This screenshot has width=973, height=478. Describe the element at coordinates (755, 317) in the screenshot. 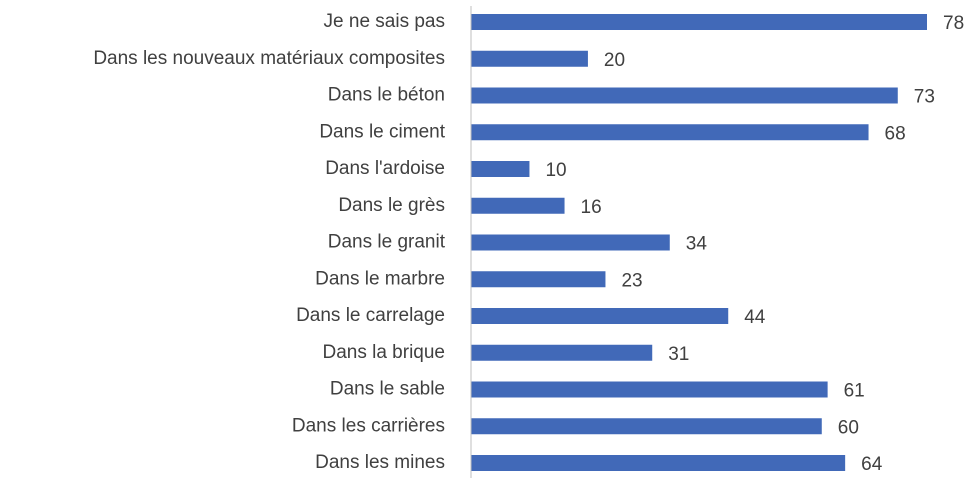

I see `value-label: 44` at that location.